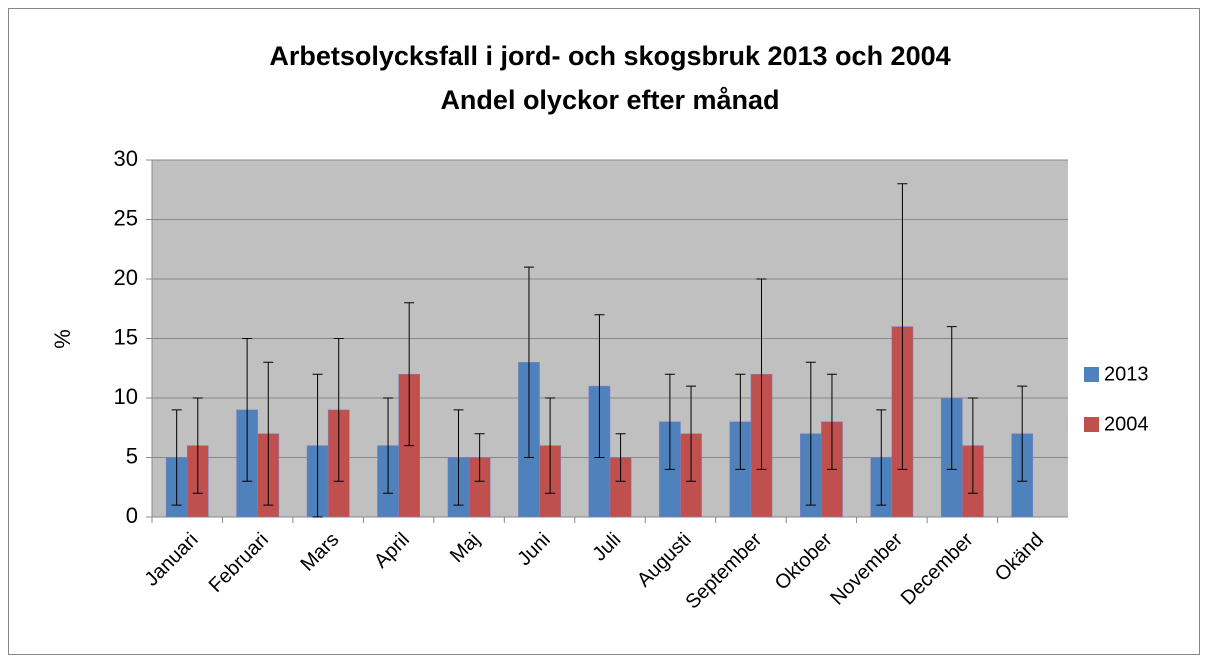 This screenshot has height=669, width=1207. Describe the element at coordinates (126, 336) in the screenshot. I see `y-tick-label: 15` at that location.